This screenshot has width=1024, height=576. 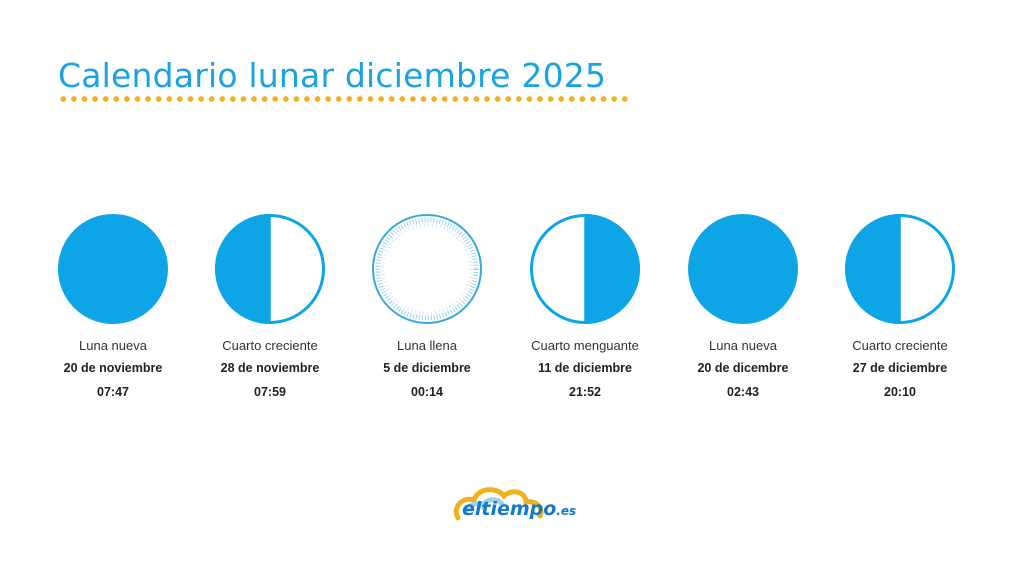 What do you see at coordinates (343, 99) in the screenshot?
I see `dotted-underline` at bounding box center [343, 99].